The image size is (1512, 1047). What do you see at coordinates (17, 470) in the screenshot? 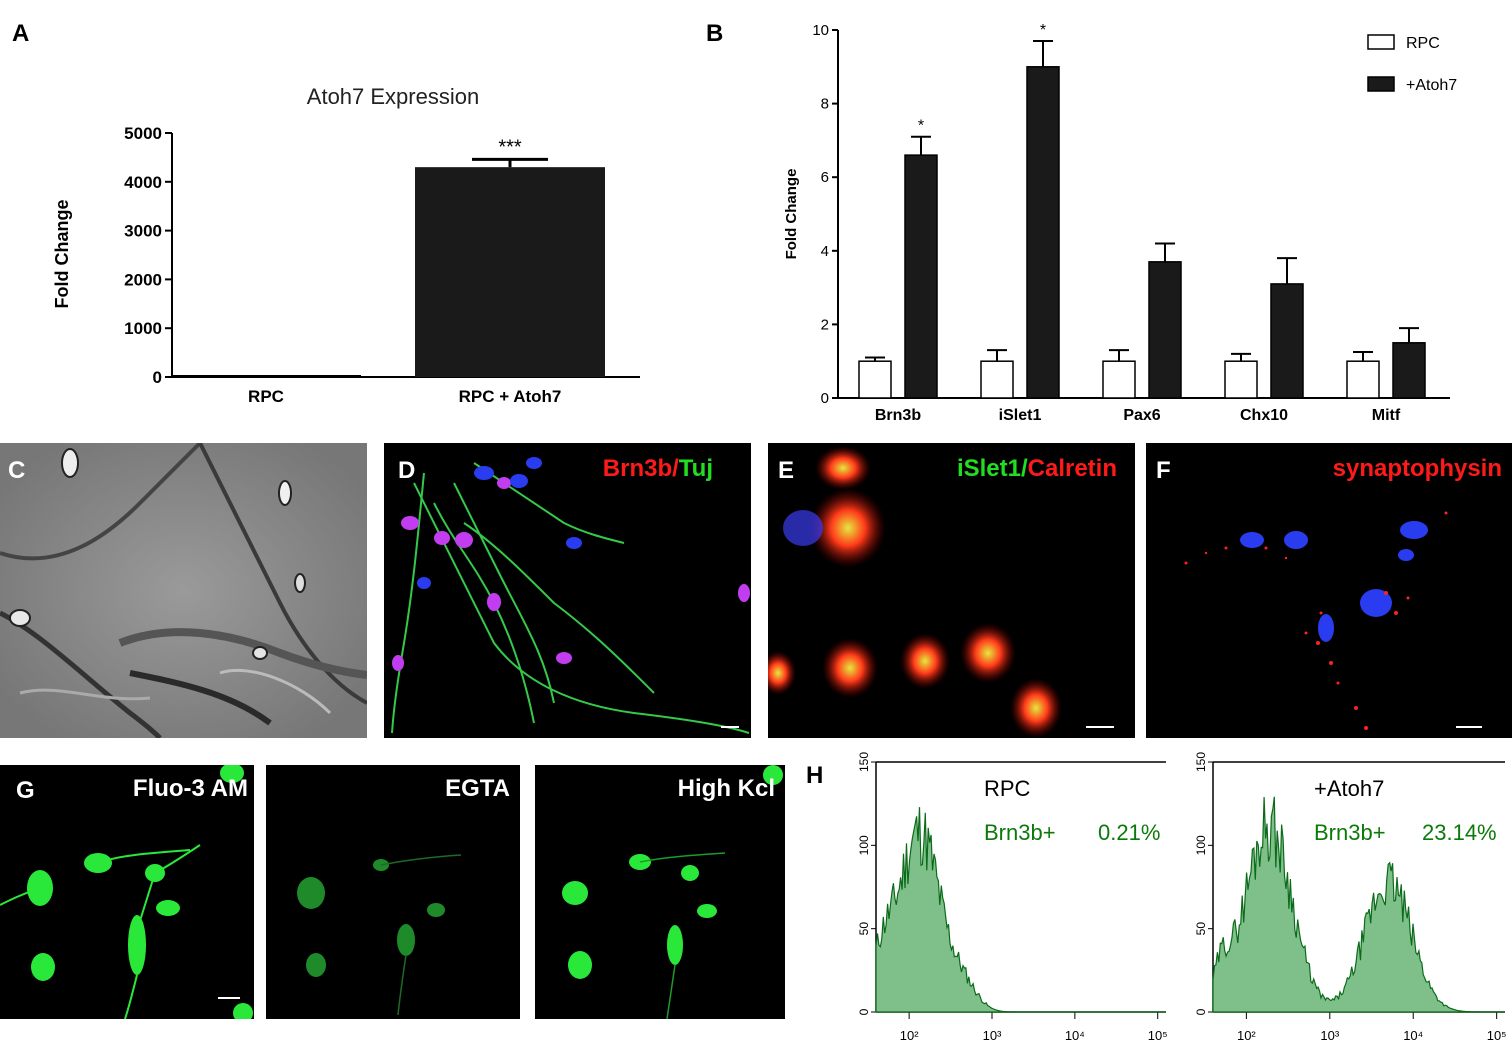
I see `panel-label-c: C` at bounding box center [17, 470].